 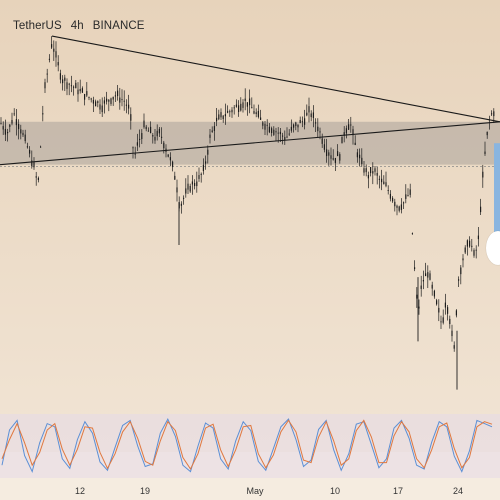 I want to click on position-box, so click(x=497, y=191).